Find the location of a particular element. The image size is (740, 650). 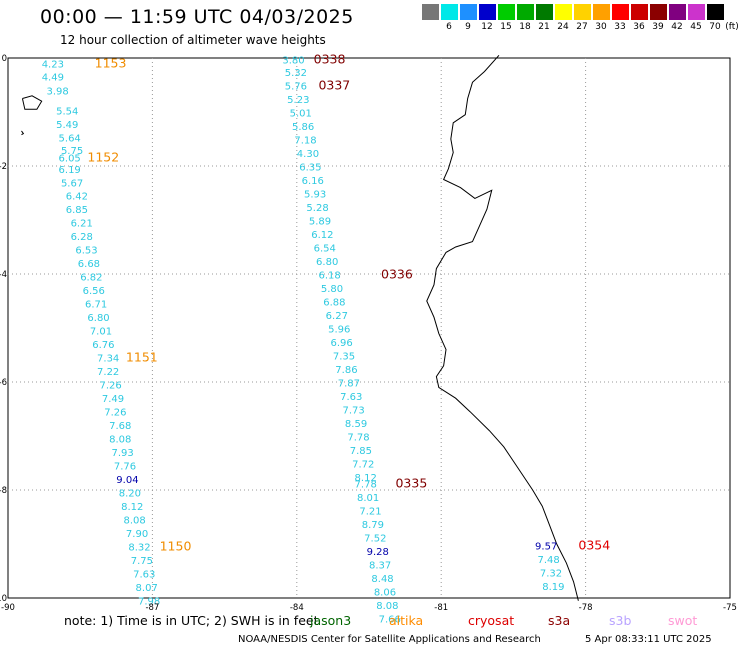

wave-height-value: 5.54 is located at coordinates (67, 112).